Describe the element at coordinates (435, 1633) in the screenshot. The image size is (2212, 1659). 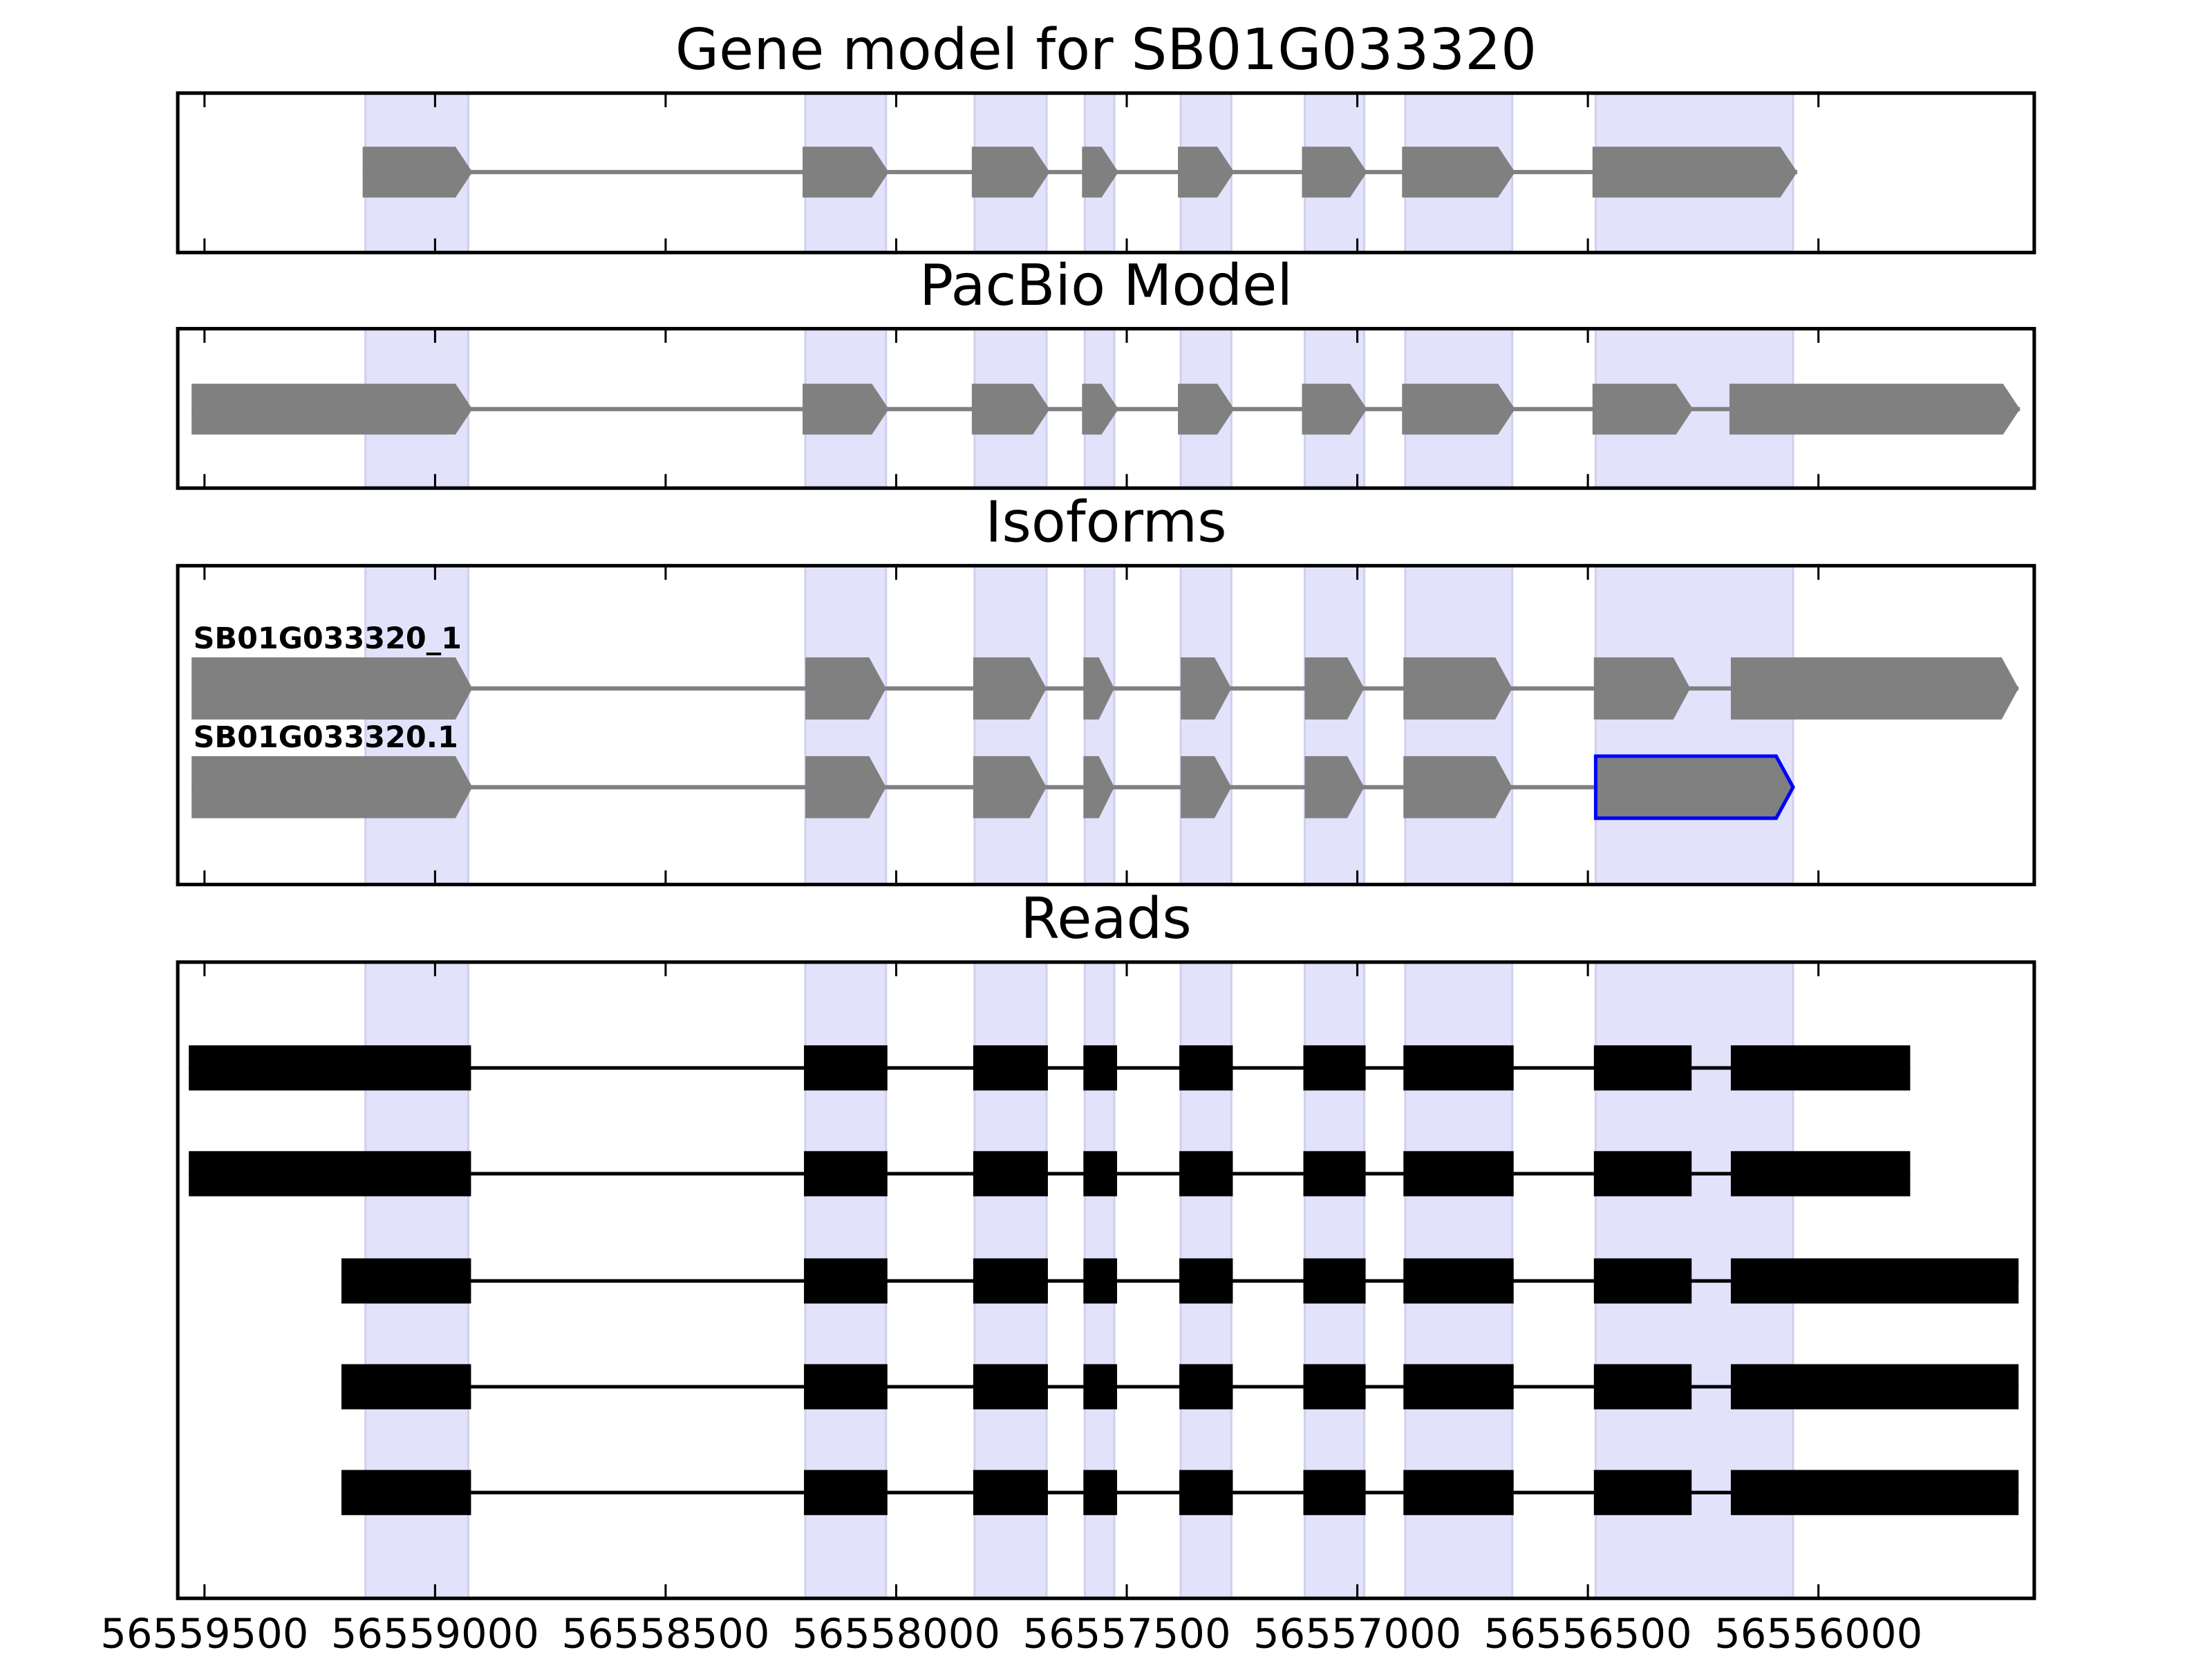
I see `x-tick-label: 56559000` at that location.